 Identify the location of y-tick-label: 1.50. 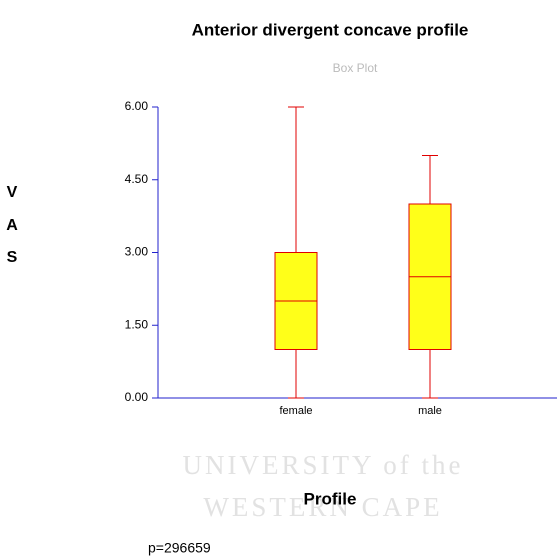
(137, 324).